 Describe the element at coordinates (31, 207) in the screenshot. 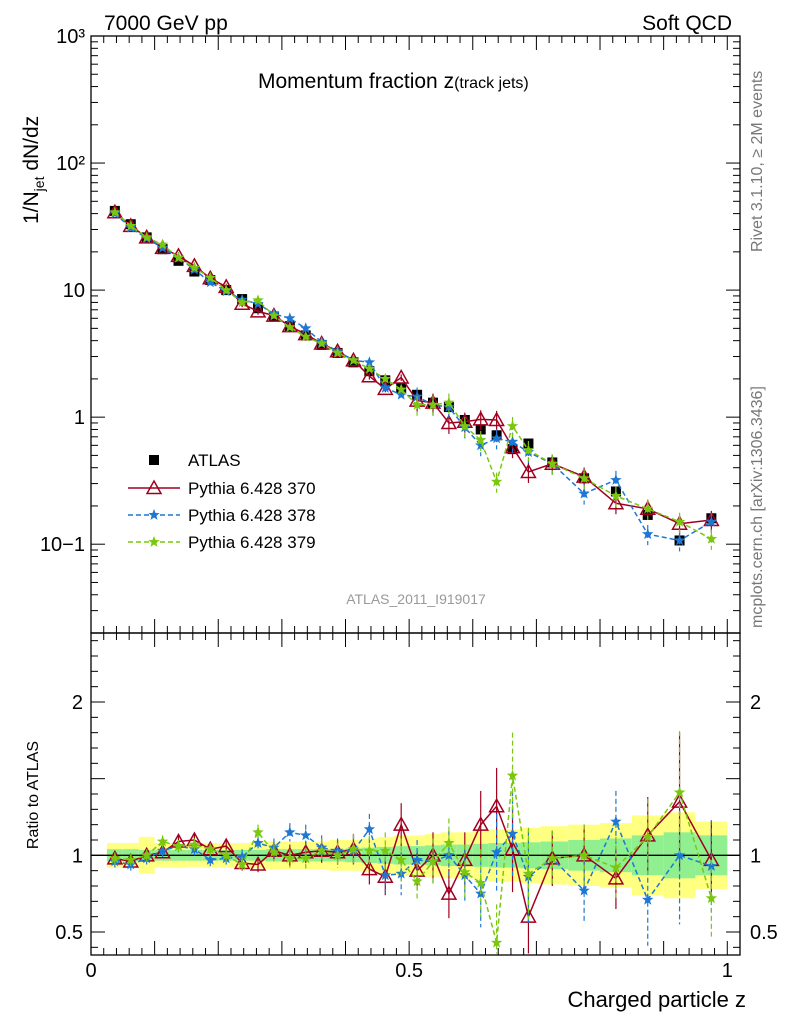

I see `main-ylabel-a: 1/N` at that location.